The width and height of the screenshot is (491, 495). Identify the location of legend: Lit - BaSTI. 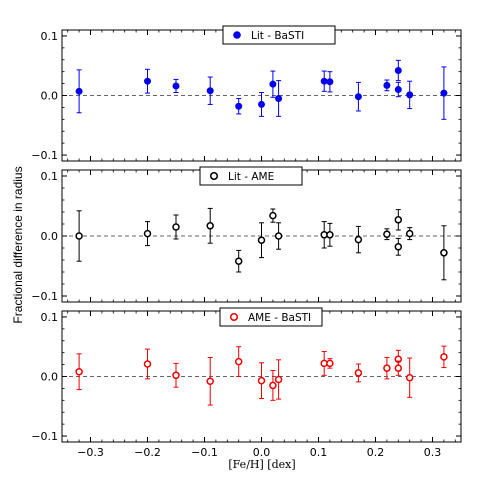
(279, 35).